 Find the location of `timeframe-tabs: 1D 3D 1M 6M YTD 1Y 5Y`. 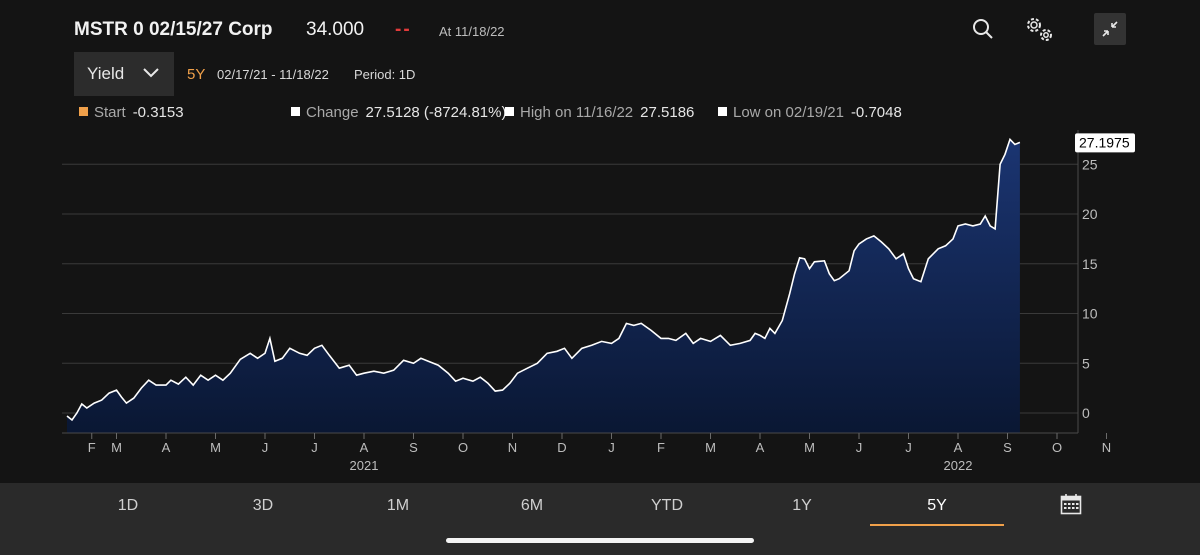

timeframe-tabs: 1D 3D 1M 6M YTD 1Y 5Y is located at coordinates (600, 519).